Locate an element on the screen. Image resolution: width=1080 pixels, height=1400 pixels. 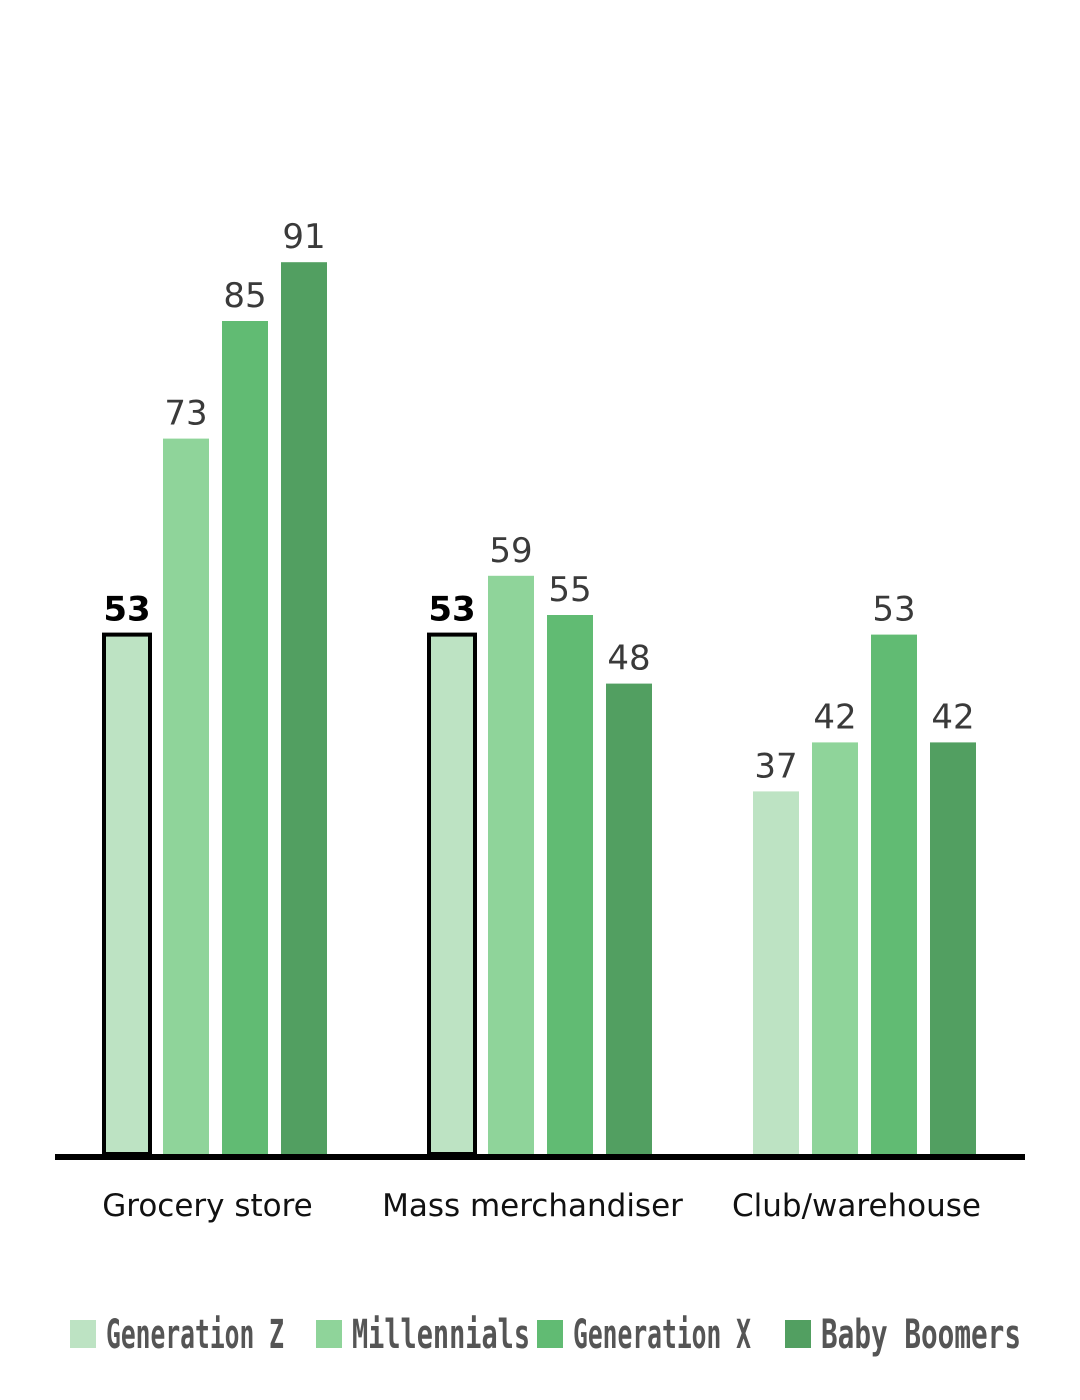
value-label-grocery-store-baby-boomers: 91 is located at coordinates (303, 237).